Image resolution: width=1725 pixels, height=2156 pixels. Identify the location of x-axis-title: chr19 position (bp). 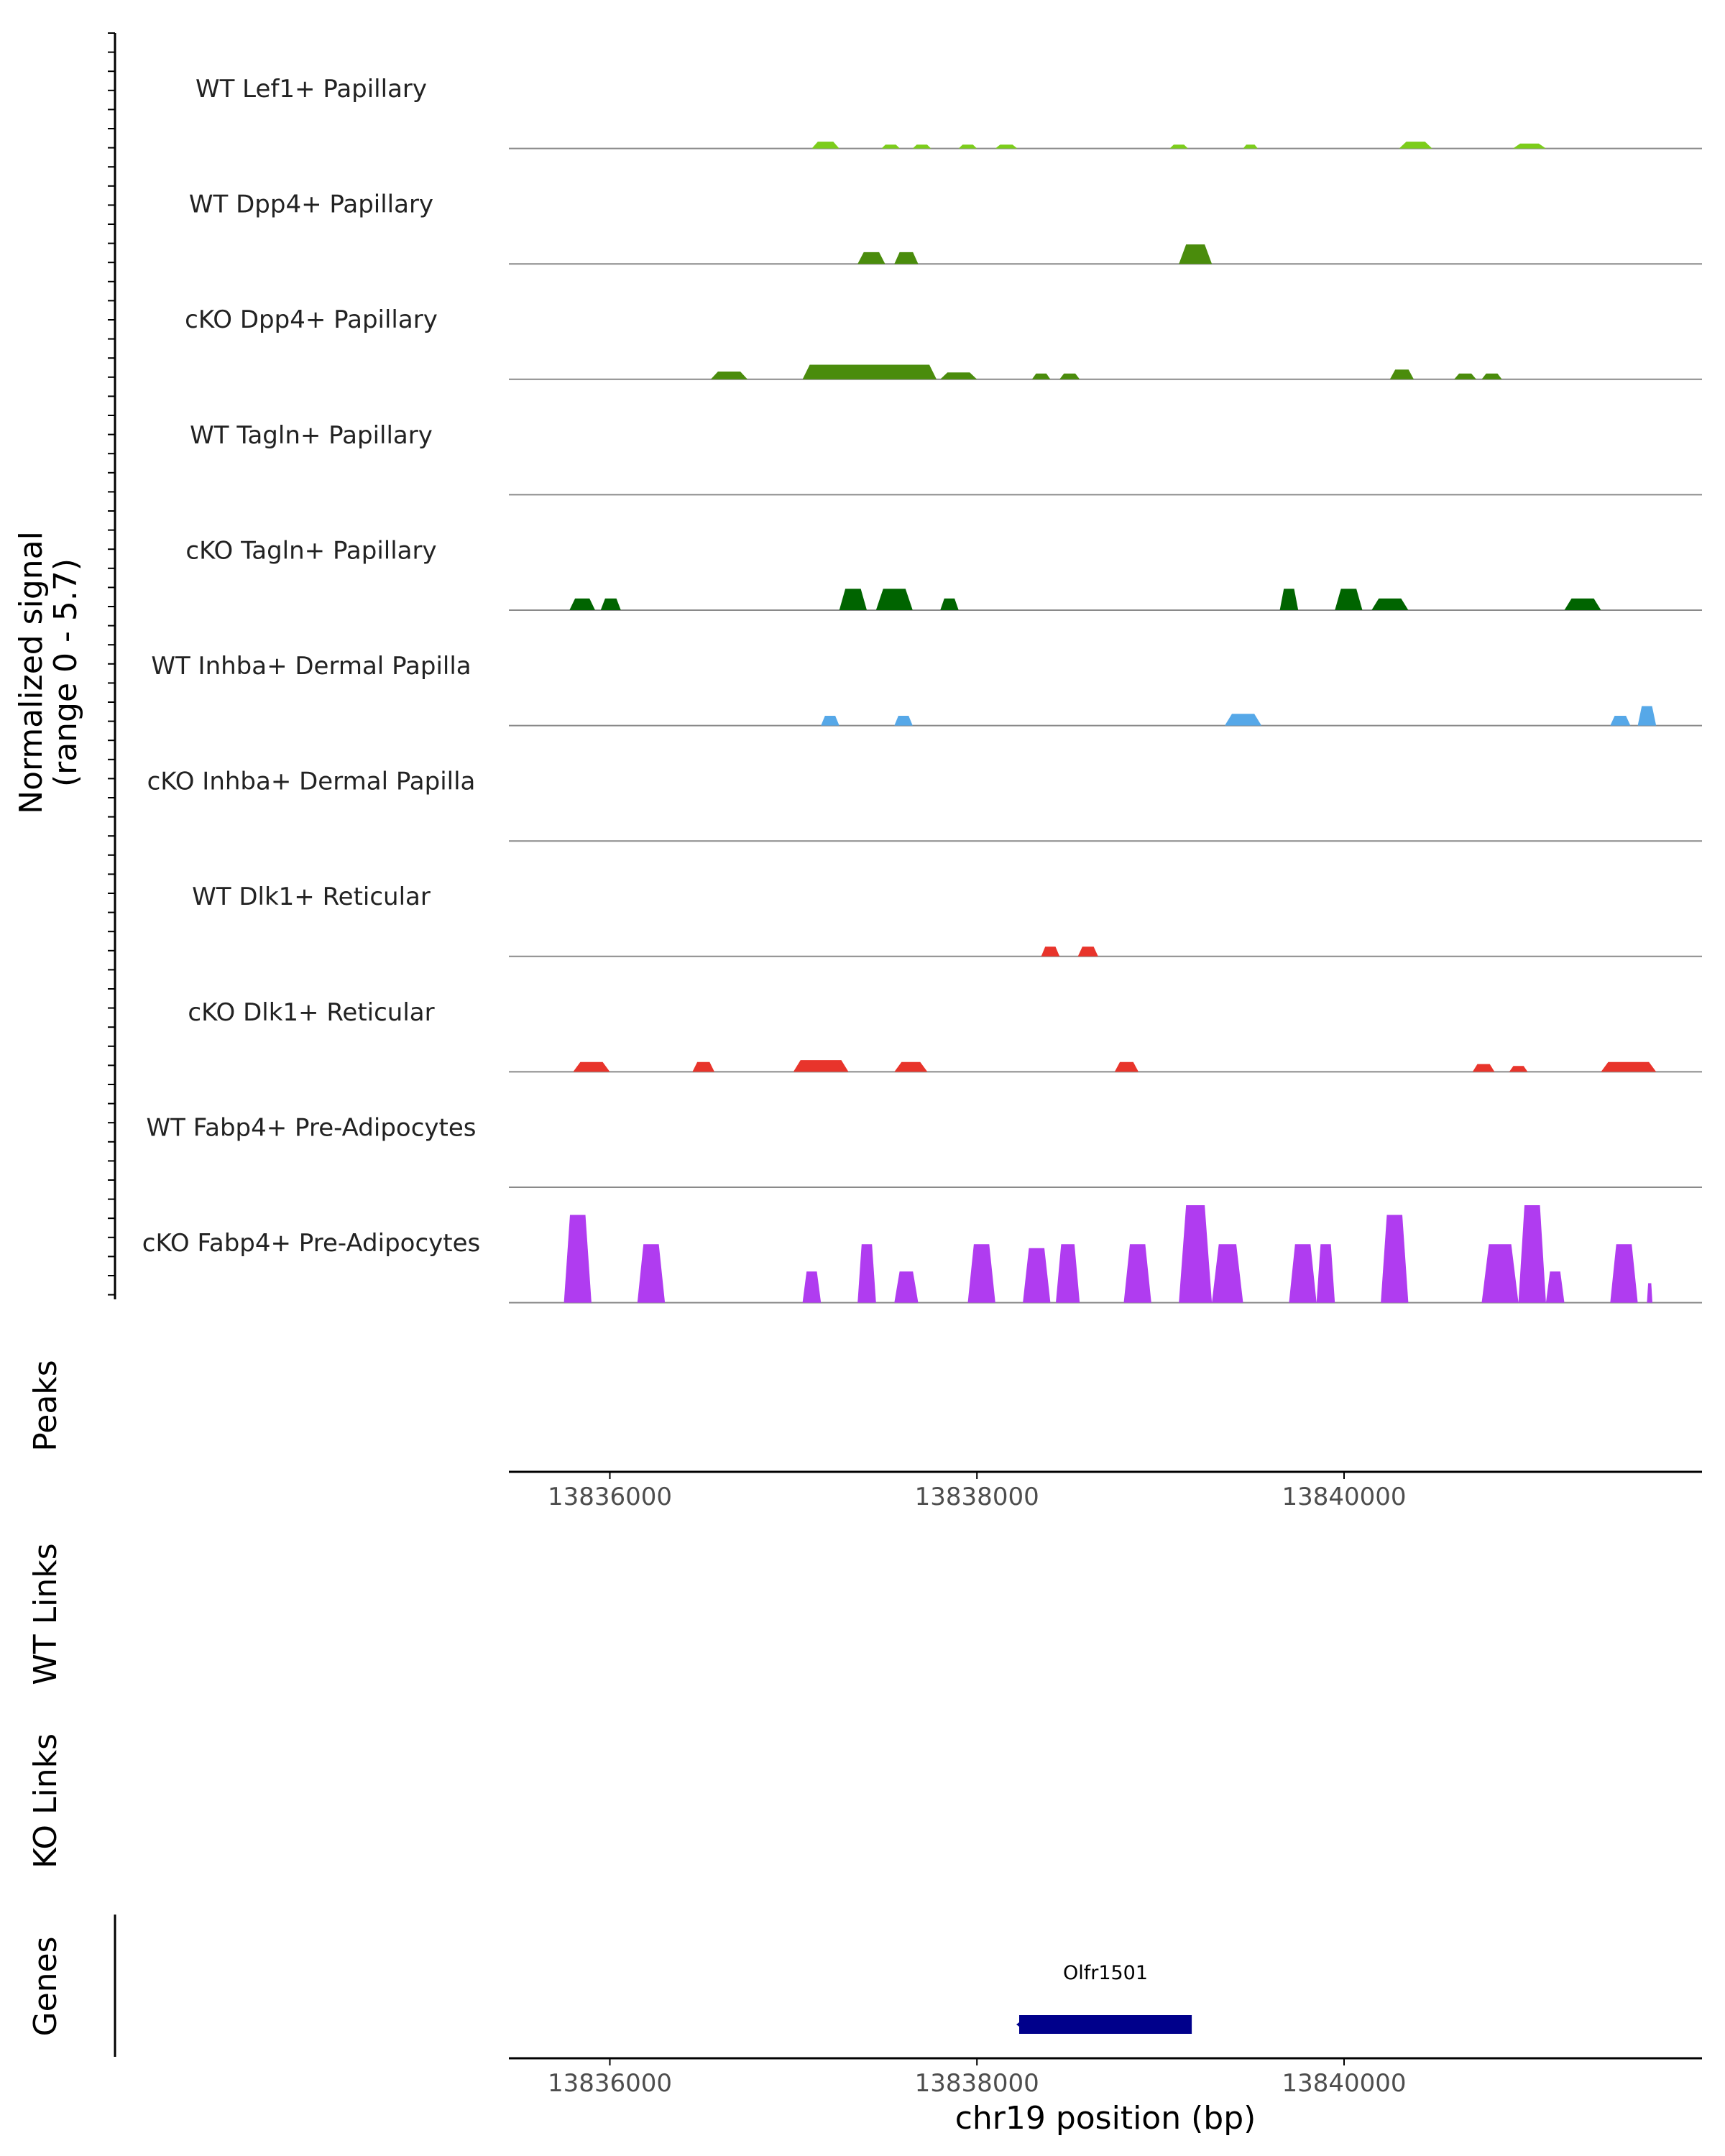
(1105, 2118).